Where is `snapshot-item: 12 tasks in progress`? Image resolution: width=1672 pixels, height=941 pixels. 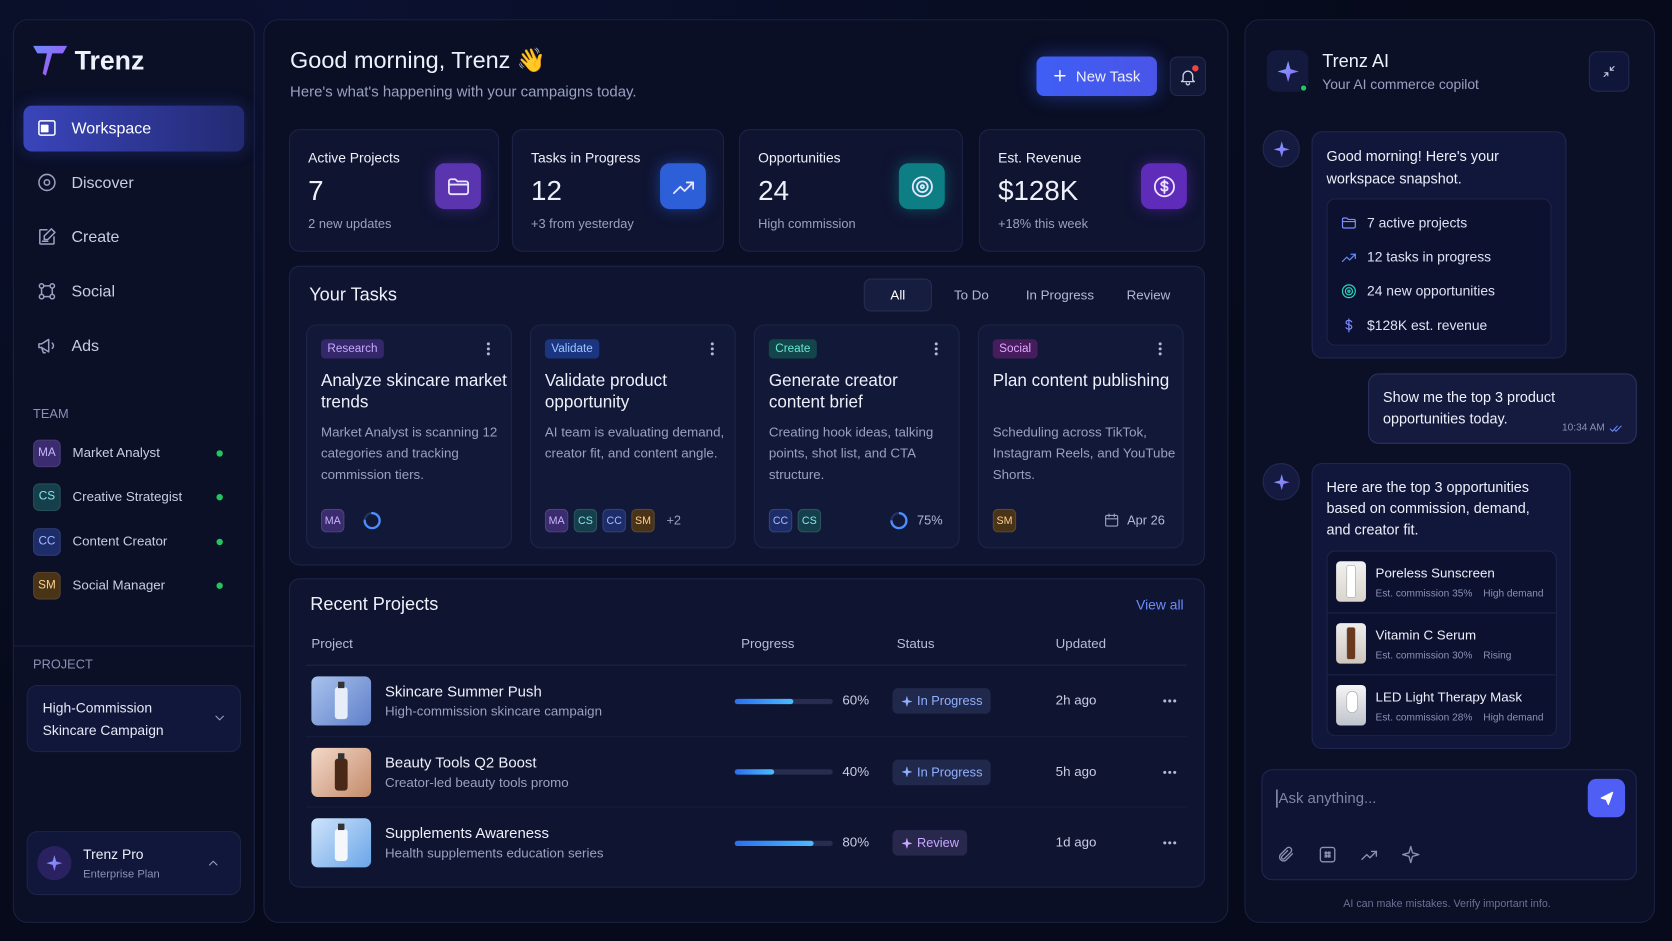 snapshot-item: 12 tasks in progress is located at coordinates (1429, 256).